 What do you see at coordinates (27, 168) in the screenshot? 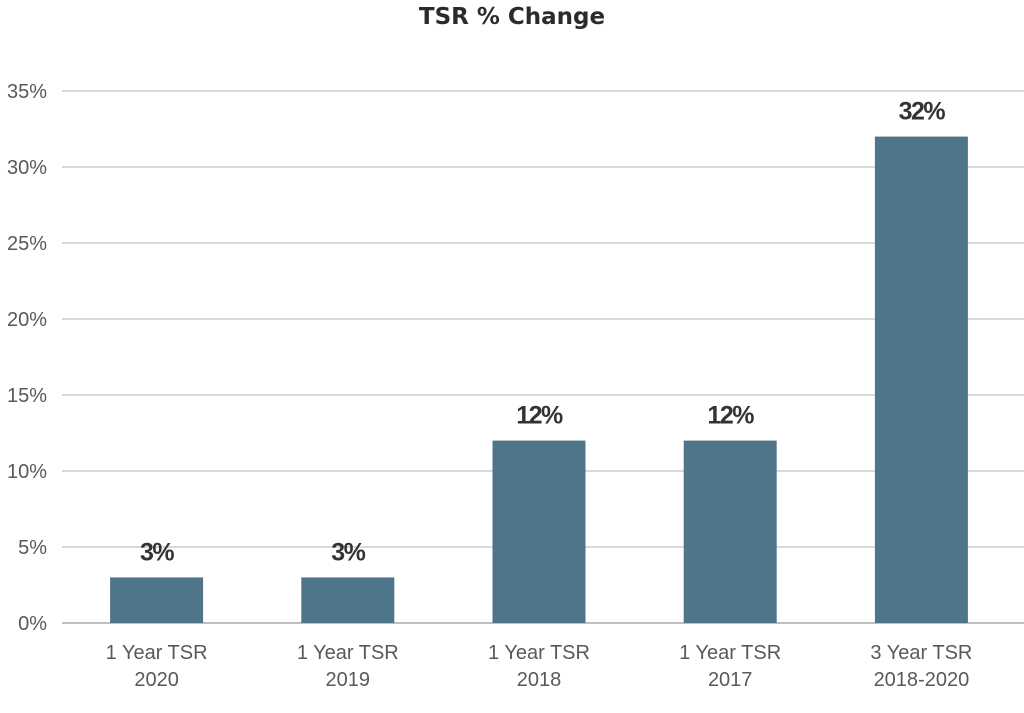
I see `y-tick-label: 30%` at bounding box center [27, 168].